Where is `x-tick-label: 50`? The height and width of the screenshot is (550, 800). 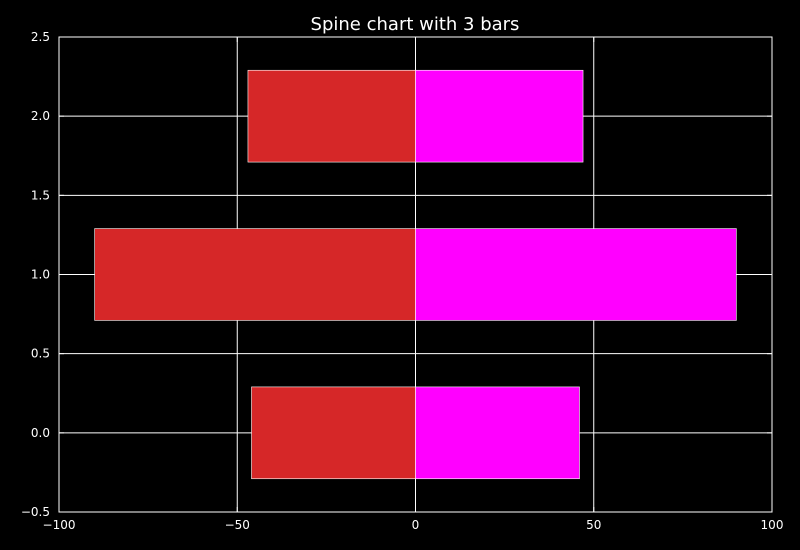 x-tick-label: 50 is located at coordinates (593, 525).